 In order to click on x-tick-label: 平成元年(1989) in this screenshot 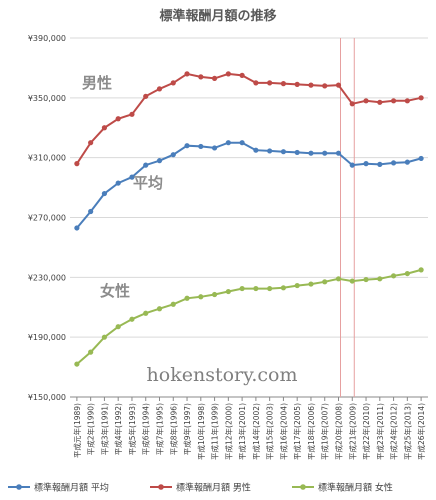, I will do `click(77, 430)`.